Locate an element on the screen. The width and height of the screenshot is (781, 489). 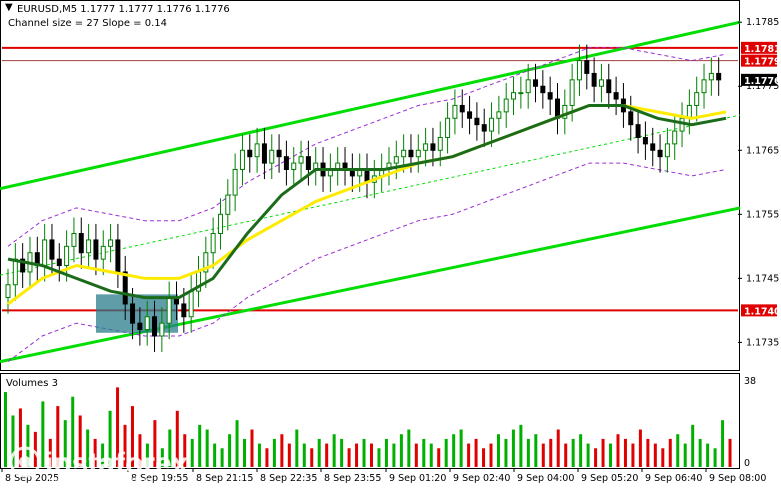
price-axis: 1.1785 1.1775 1.1765 1.1755 1.1745 1.1735 is located at coordinates (758, 182).